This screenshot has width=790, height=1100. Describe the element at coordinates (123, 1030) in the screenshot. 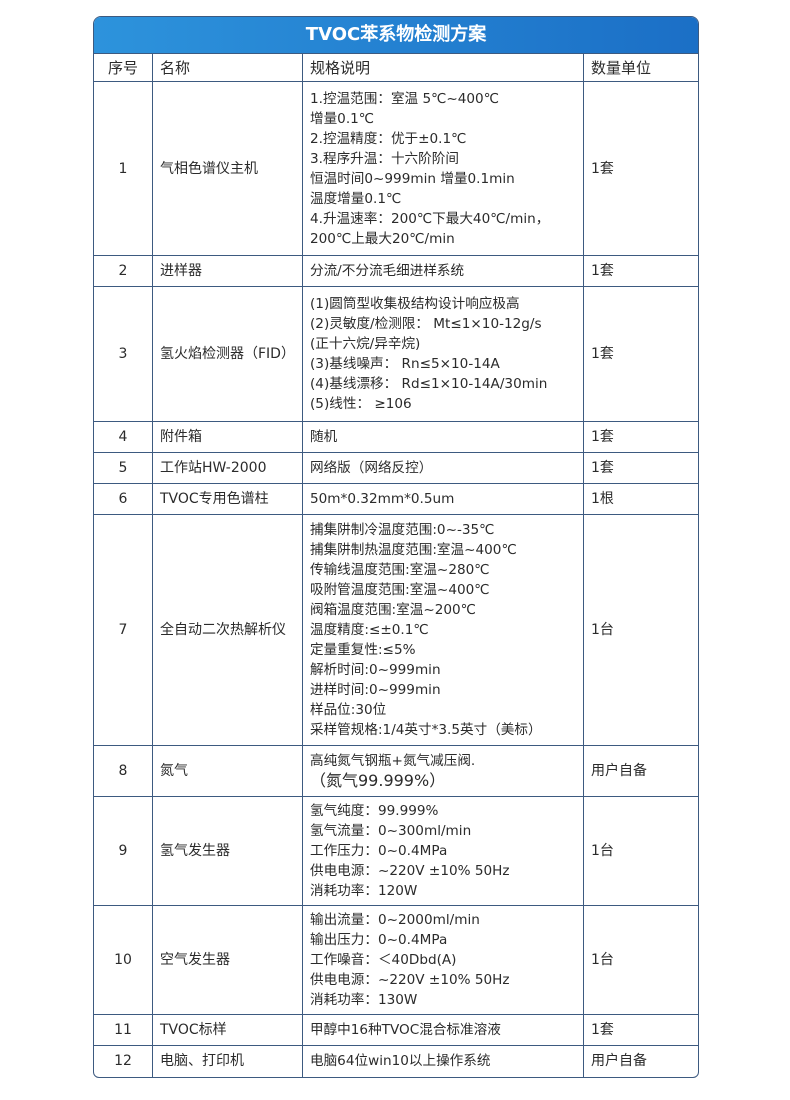

I see `row-number: 11` at that location.